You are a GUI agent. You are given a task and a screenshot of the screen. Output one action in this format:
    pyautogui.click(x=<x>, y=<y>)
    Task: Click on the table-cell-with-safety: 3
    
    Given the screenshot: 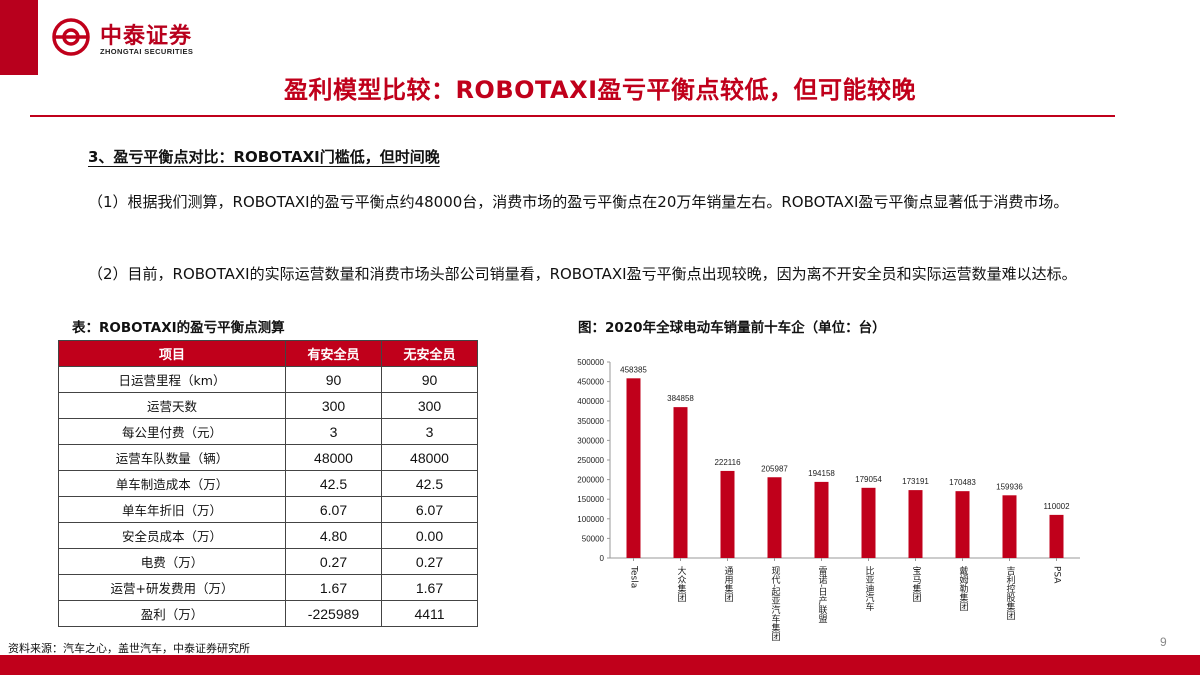 What is the action you would take?
    pyautogui.click(x=333, y=431)
    